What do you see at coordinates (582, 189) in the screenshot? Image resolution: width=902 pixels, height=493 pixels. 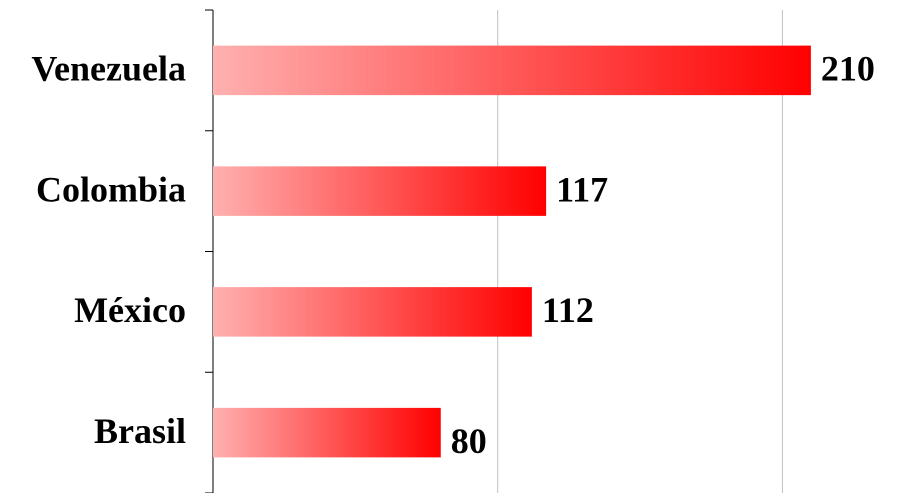 I see `value-label: 117` at bounding box center [582, 189].